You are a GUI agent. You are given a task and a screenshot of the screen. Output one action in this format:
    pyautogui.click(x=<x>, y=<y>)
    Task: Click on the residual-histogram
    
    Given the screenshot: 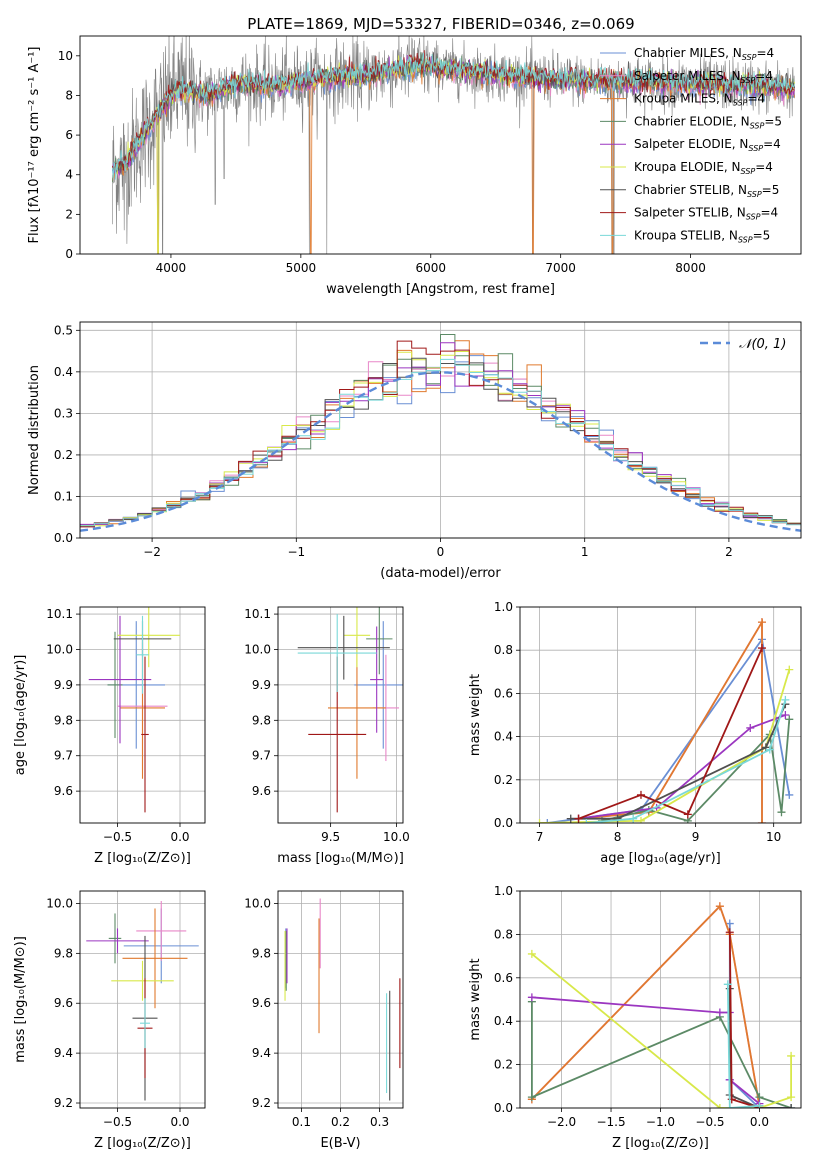 What is the action you would take?
    pyautogui.click(x=440, y=443)
    